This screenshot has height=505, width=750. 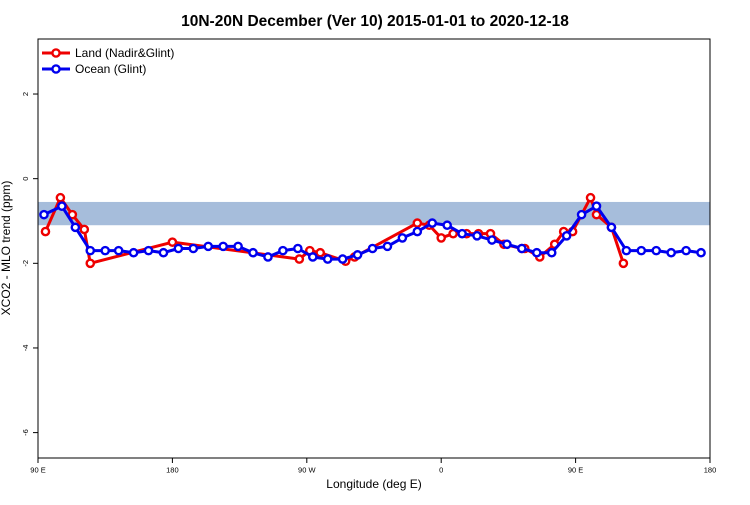 I want to click on y-tick-label: -6, so click(x=25, y=432).